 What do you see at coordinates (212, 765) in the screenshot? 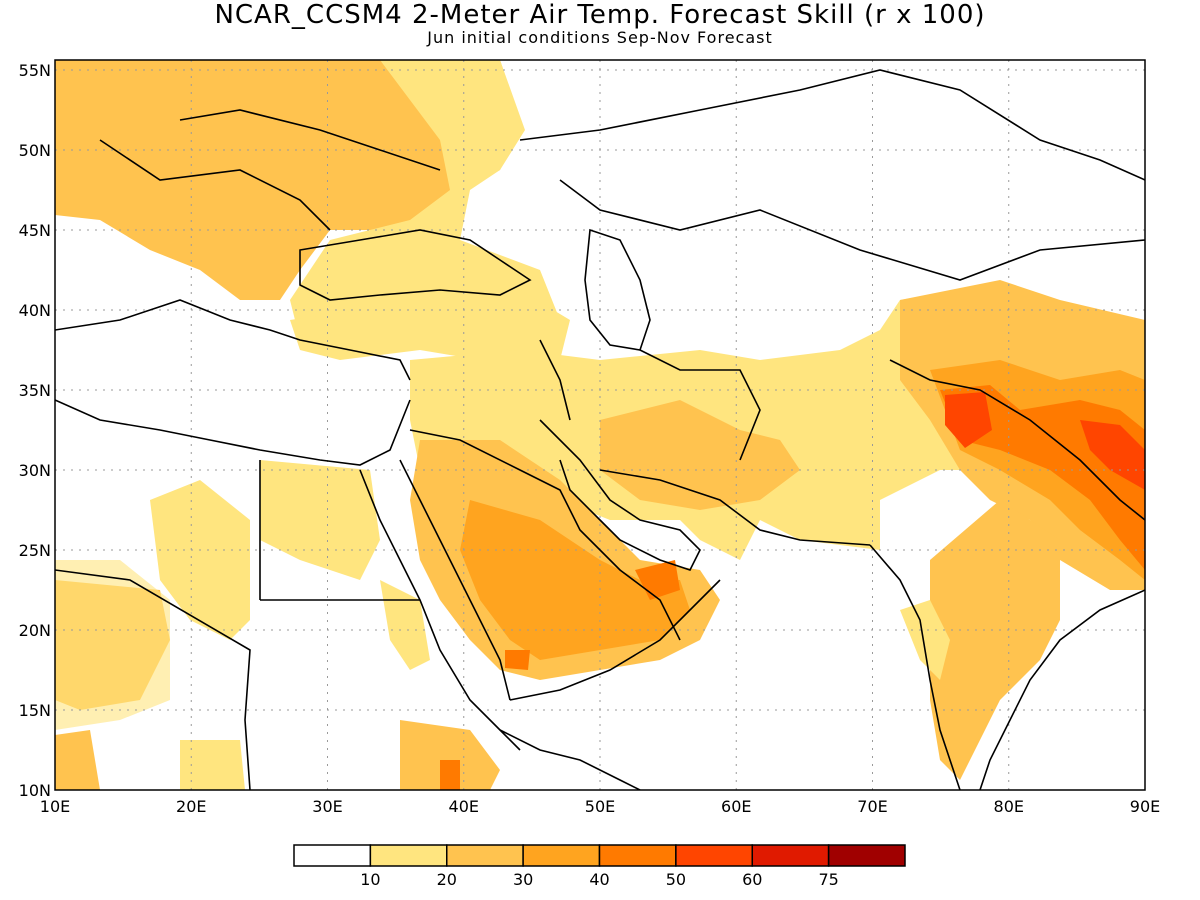
I see `shade-sudan-light` at bounding box center [212, 765].